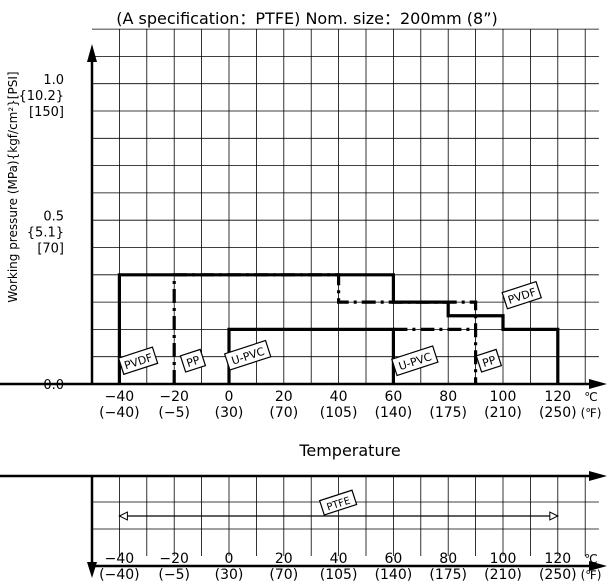 Image resolution: width=608 pixels, height=586 pixels. Describe the element at coordinates (46, 112) in the screenshot. I see `y-tick-label: [150]` at that location.